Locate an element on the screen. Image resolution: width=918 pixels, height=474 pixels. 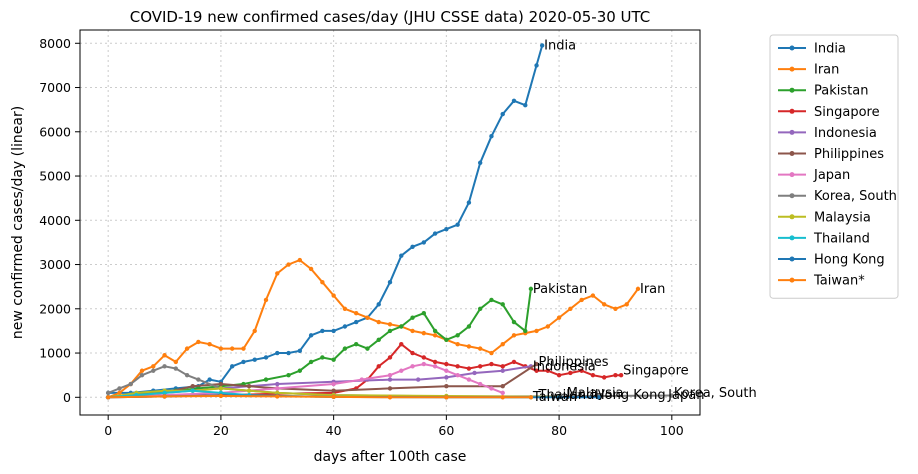
y-tick-label: 7000 is located at coordinates (55, 87).